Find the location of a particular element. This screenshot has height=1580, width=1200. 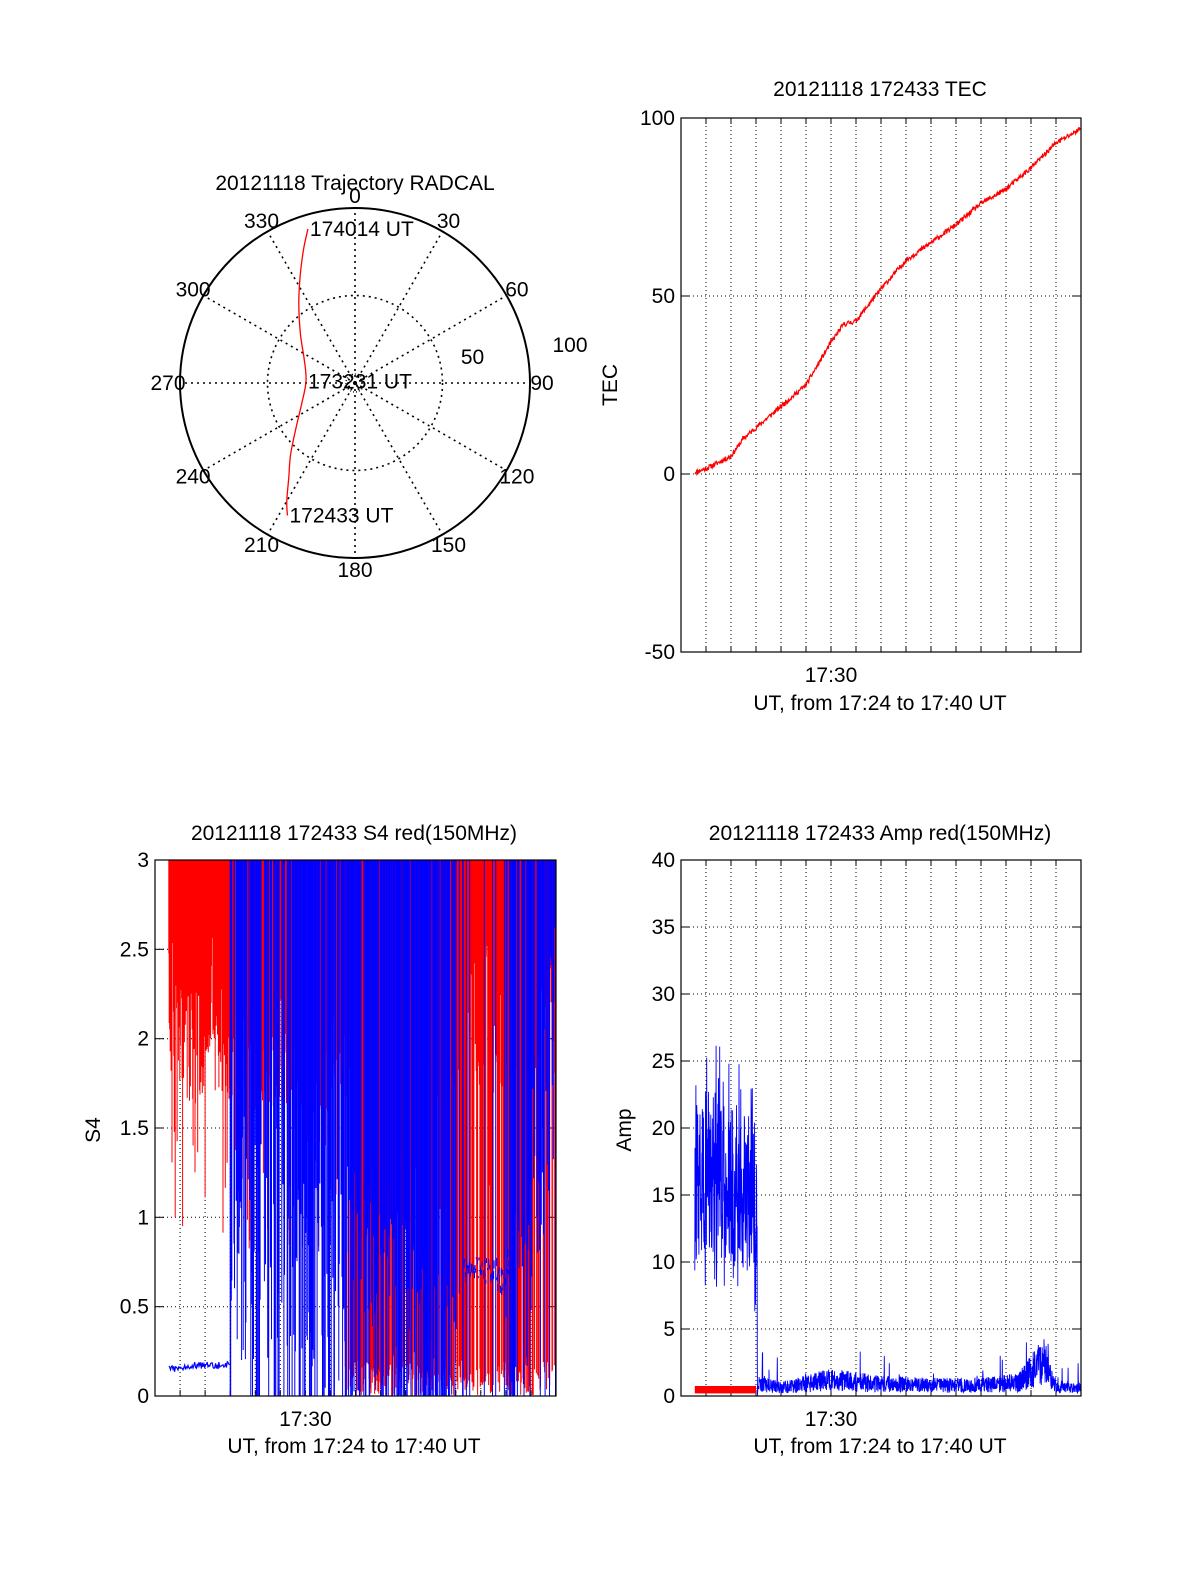

polar-angle-label-0: 0 is located at coordinates (355, 196).